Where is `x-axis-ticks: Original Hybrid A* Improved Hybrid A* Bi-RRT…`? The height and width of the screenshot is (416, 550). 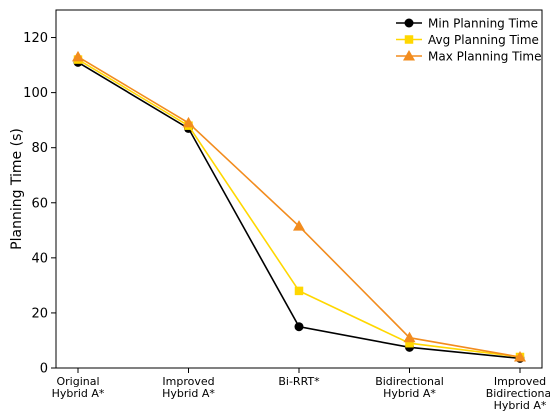
x-axis-ticks: Original Hybrid A* Improved Hybrid A* Bi-RRT… is located at coordinates (301, 390).